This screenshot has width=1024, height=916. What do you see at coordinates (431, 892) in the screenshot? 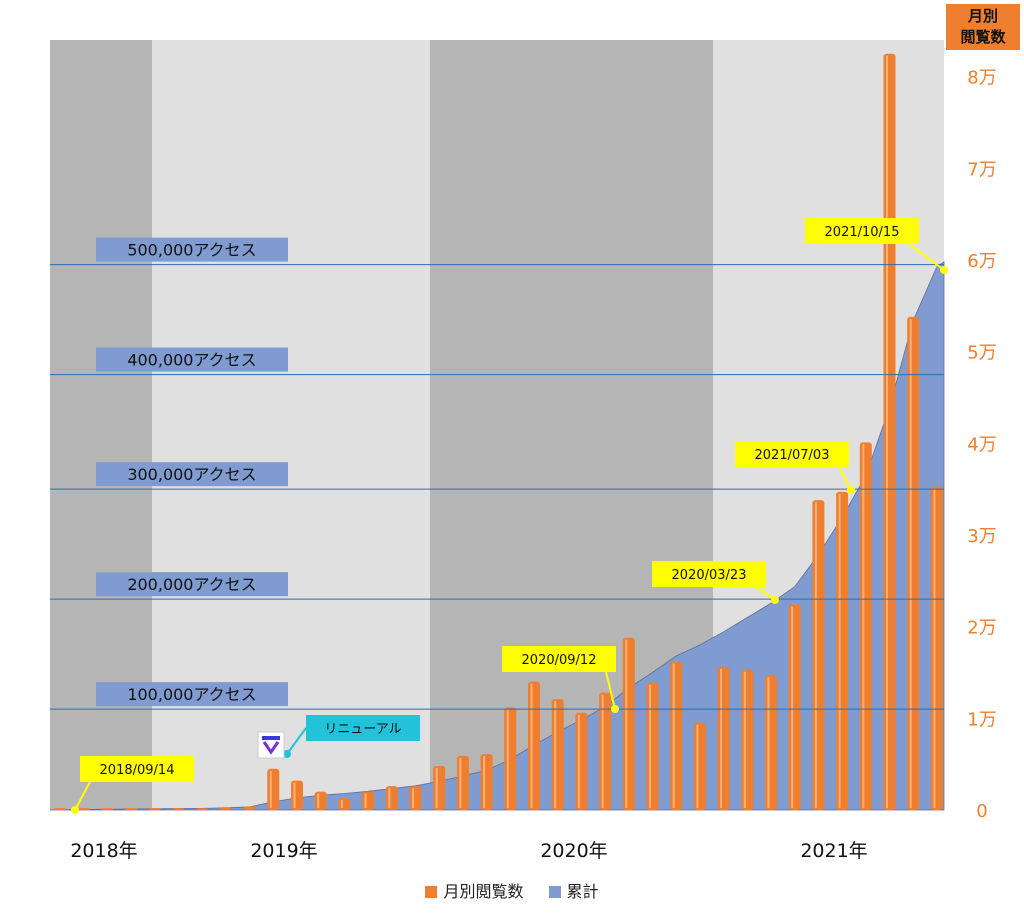
I see `legend-swatch-monthly` at bounding box center [431, 892].